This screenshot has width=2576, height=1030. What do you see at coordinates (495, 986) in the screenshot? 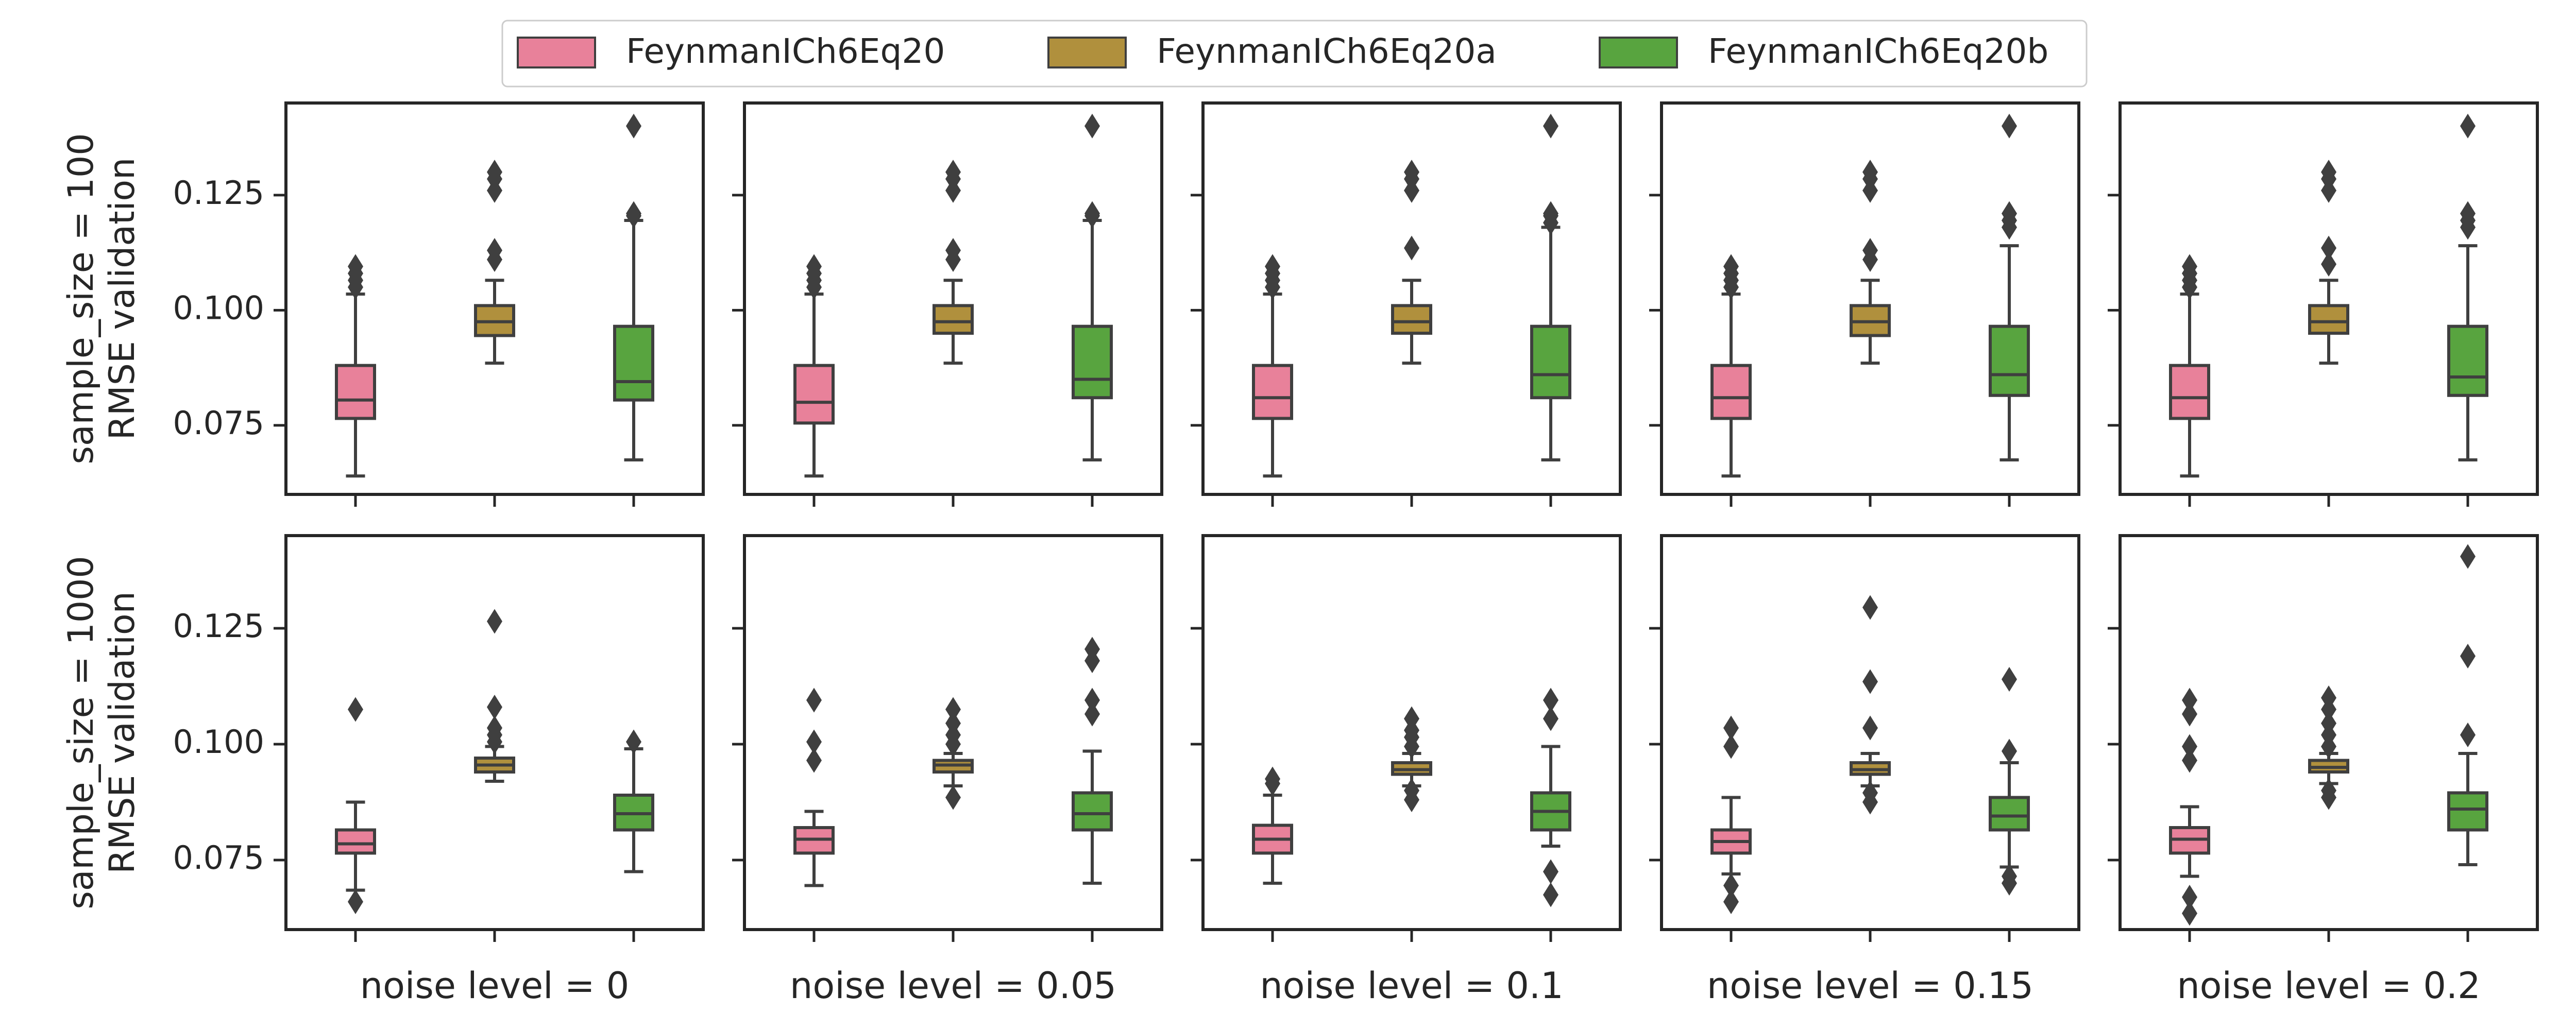
I see `column-label: noise level = 0` at bounding box center [495, 986].